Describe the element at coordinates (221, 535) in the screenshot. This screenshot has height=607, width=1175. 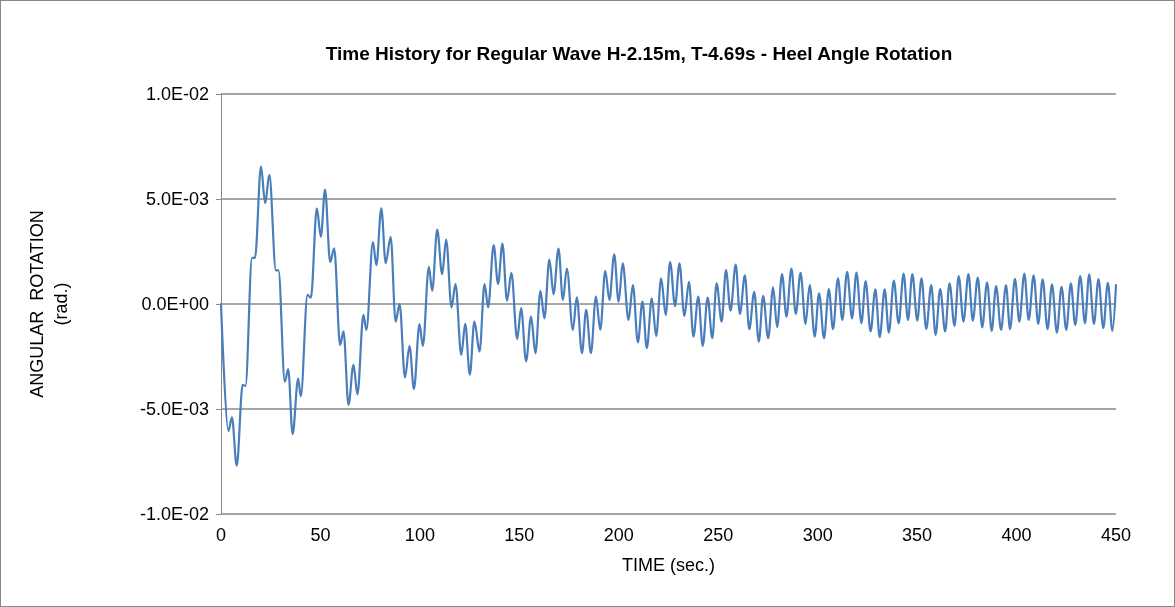
I see `x-tick-label: 0` at that location.